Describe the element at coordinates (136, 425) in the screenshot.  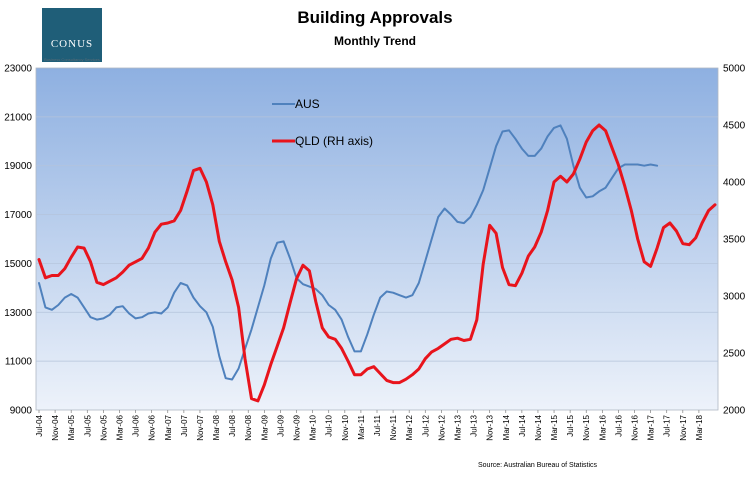
I see `x-tick-label: Jul-06` at that location.